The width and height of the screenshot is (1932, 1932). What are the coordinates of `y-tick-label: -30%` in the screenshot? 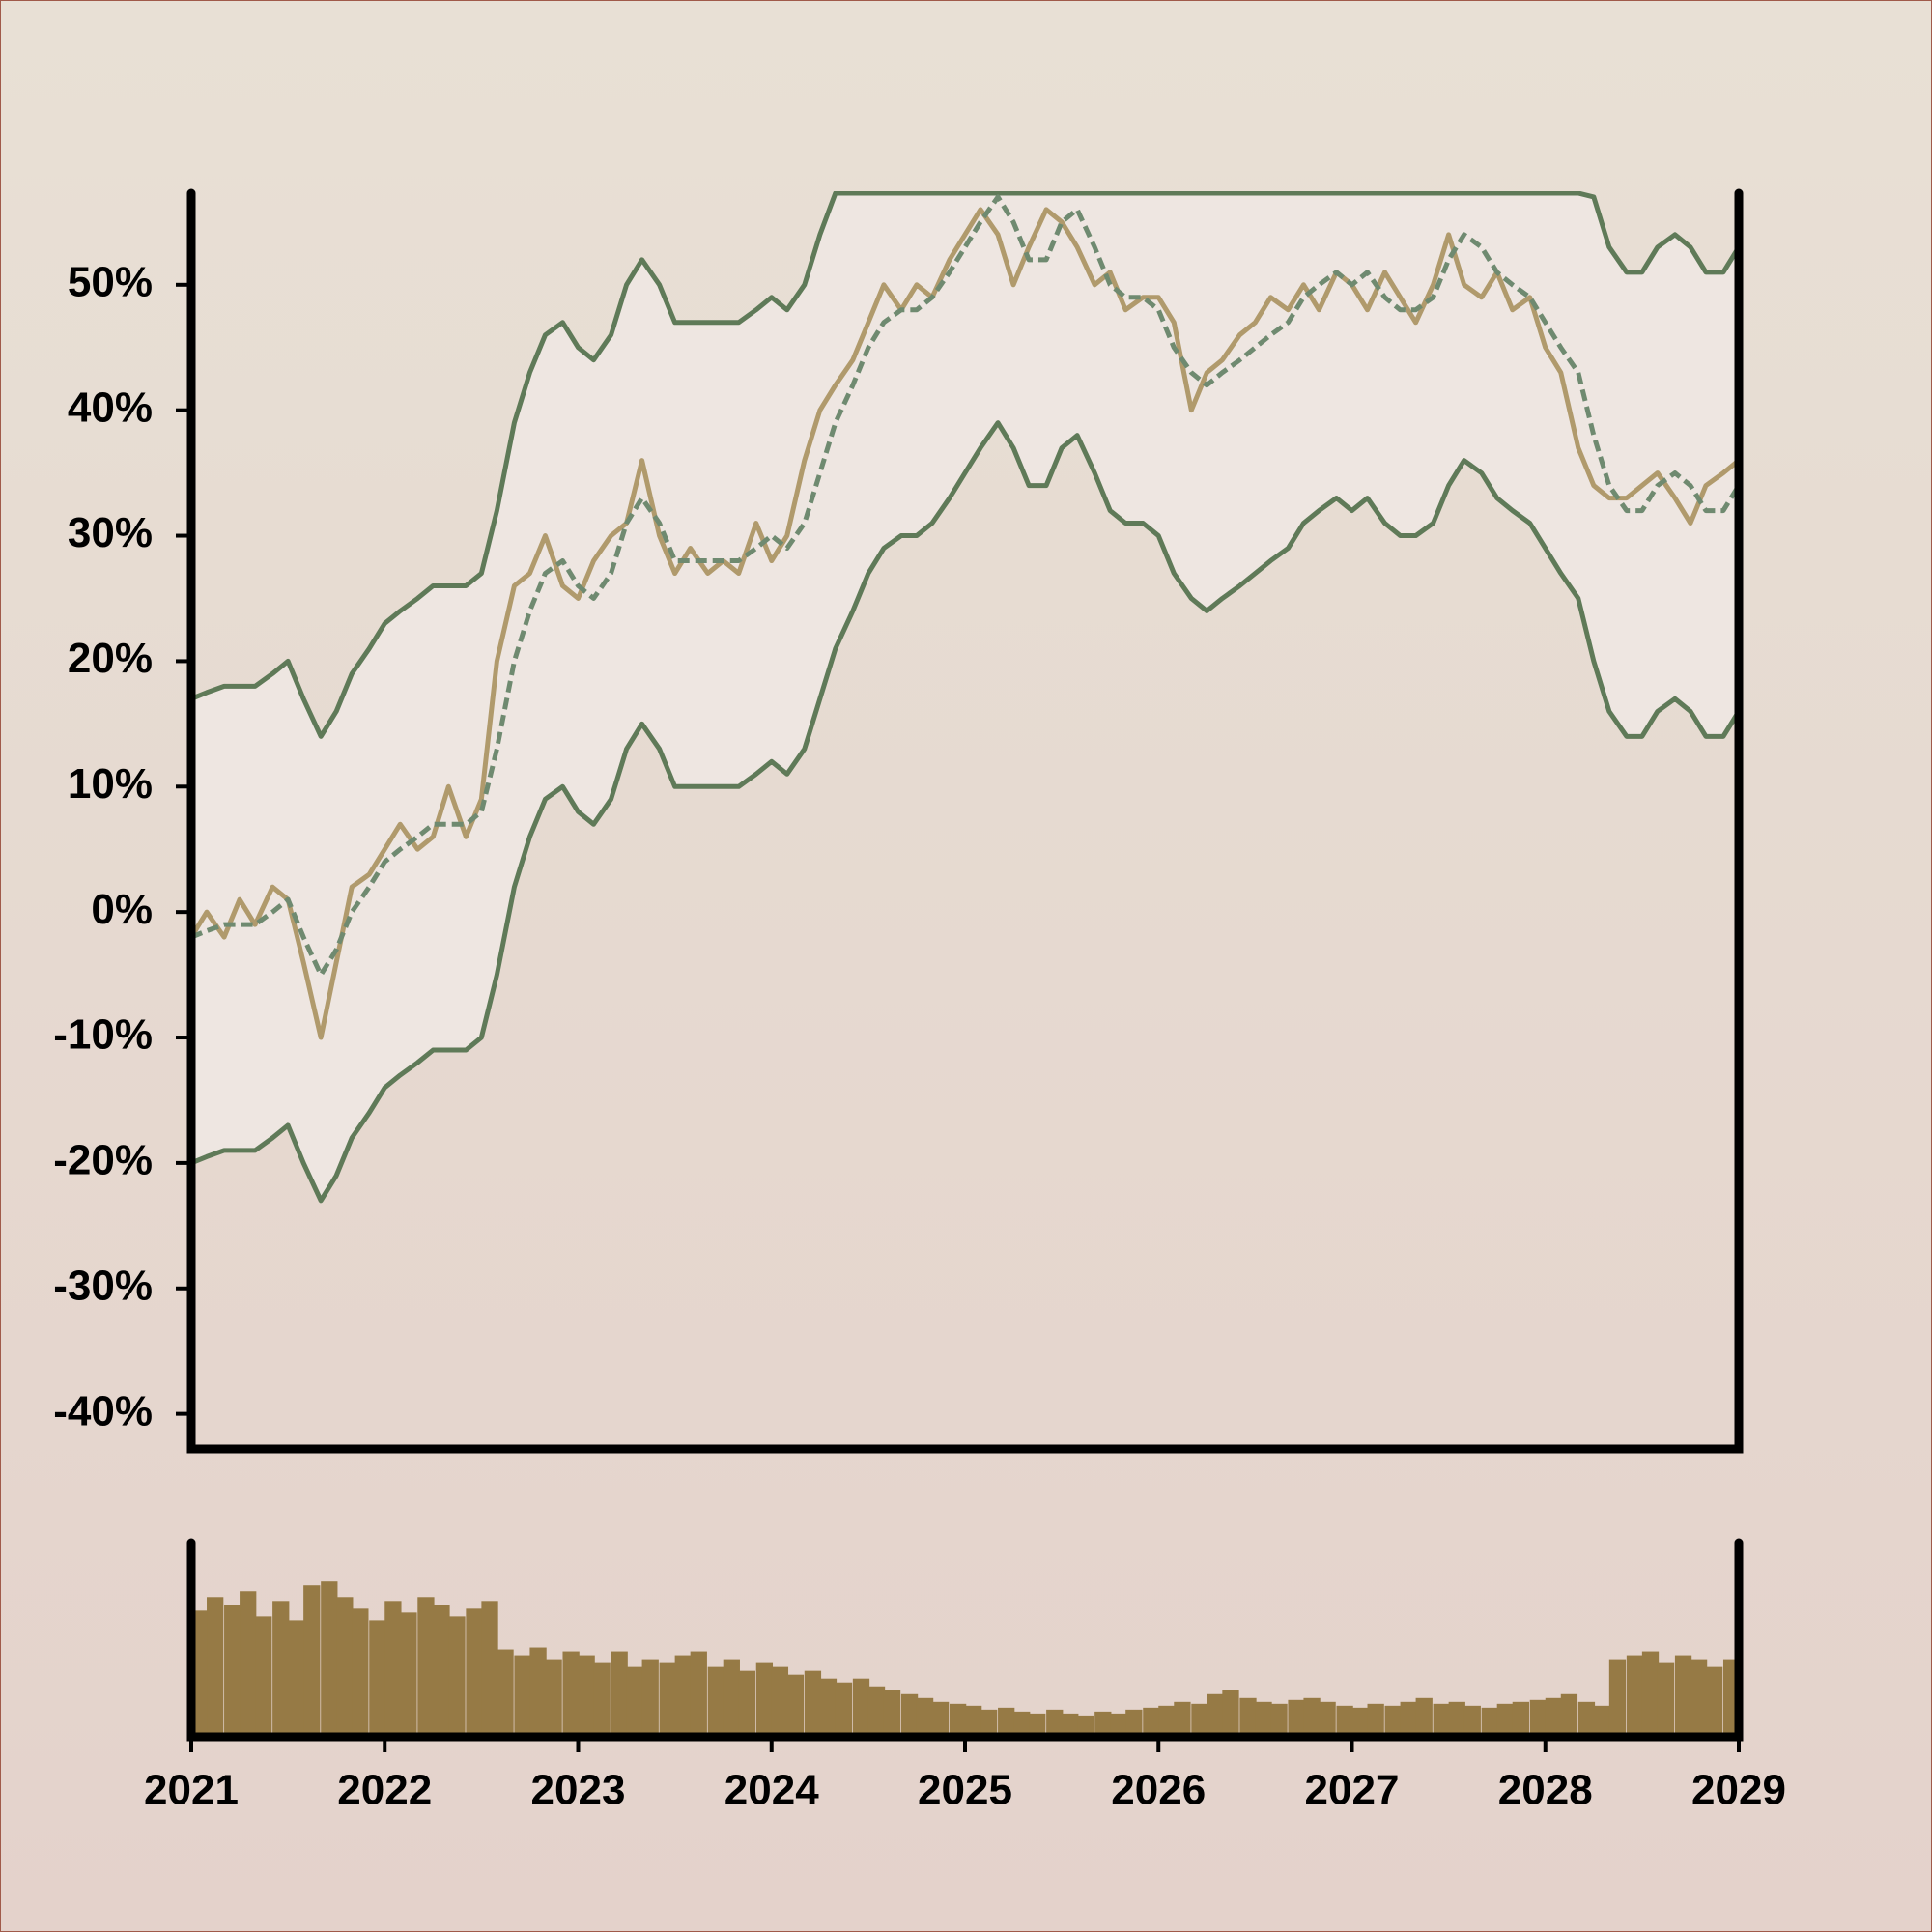 It's located at (103, 1285).